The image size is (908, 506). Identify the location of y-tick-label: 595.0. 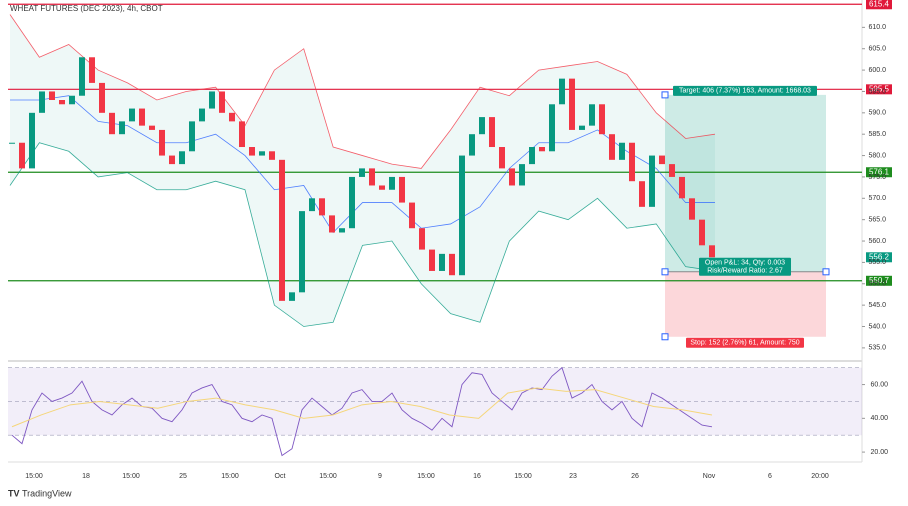
(877, 91).